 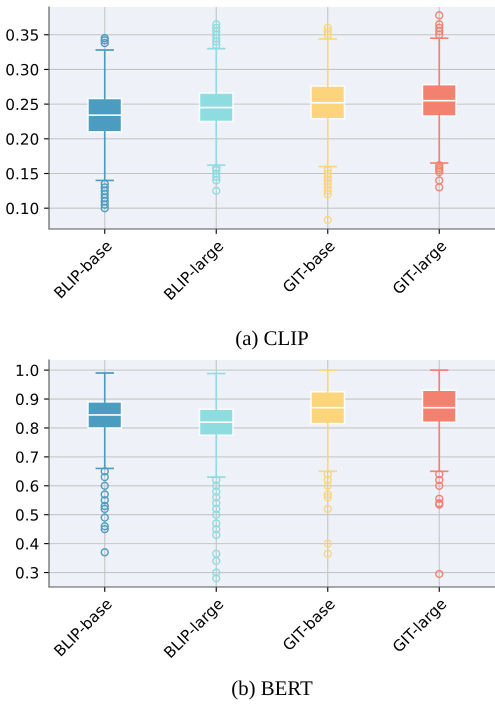 What do you see at coordinates (27, 486) in the screenshot?
I see `y-tick-label: 0.6` at bounding box center [27, 486].